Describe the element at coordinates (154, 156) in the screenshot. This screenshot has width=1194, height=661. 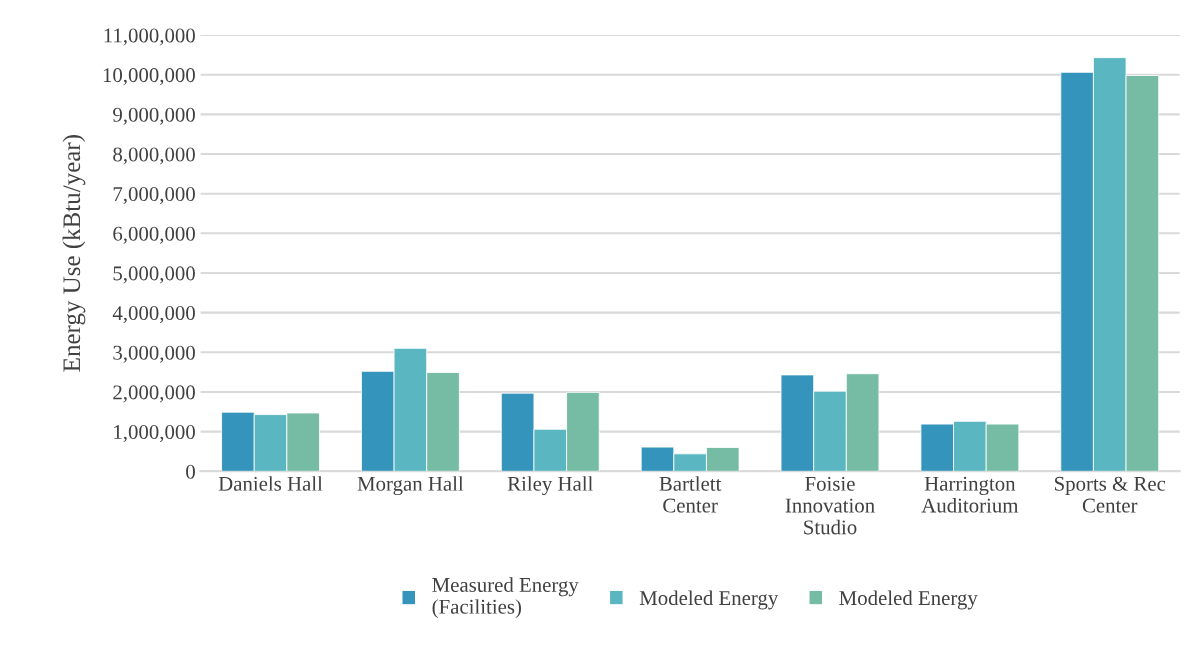
I see `y-tick-label: 8,000,000` at that location.